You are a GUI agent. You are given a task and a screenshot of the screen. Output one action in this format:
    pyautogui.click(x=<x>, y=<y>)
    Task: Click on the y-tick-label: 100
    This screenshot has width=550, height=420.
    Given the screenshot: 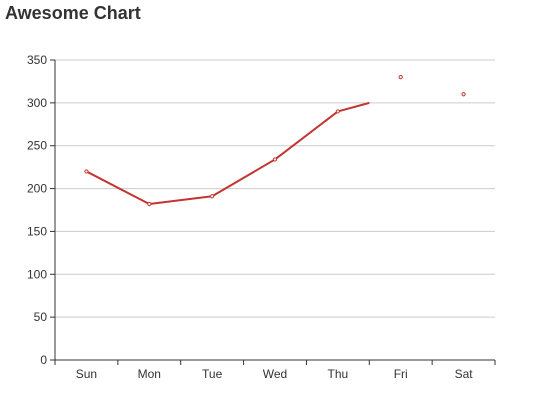 What is the action you would take?
    pyautogui.click(x=37, y=274)
    